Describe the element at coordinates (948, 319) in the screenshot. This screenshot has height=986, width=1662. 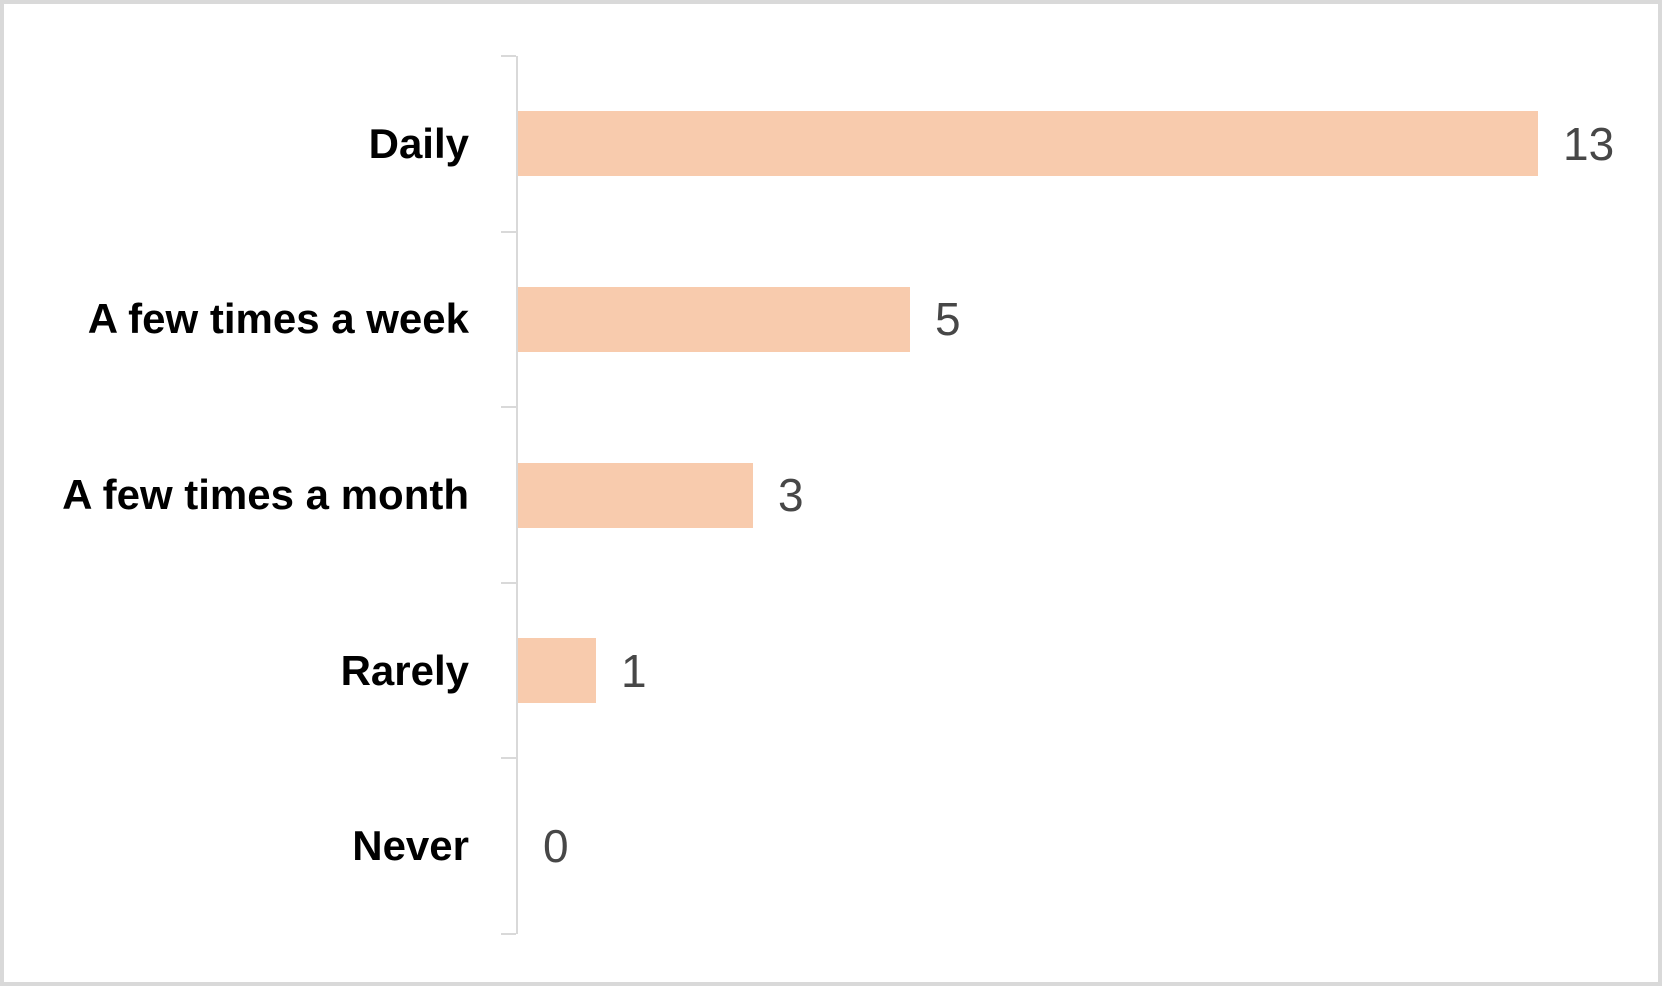
I see `value-label: 5` at that location.